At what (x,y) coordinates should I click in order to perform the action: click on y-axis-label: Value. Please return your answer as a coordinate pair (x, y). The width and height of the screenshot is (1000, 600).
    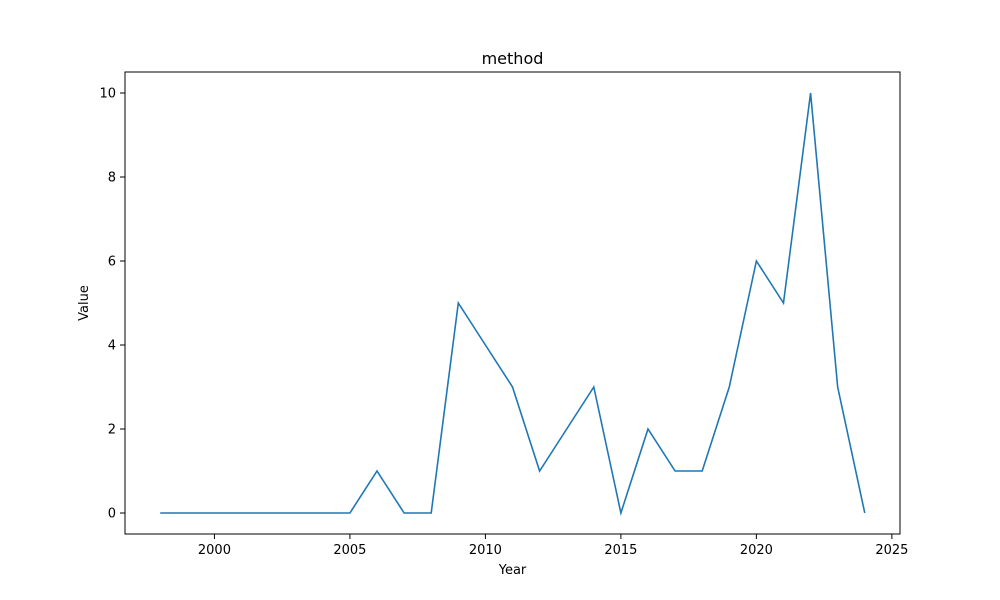
    Looking at the image, I should click on (84, 303).